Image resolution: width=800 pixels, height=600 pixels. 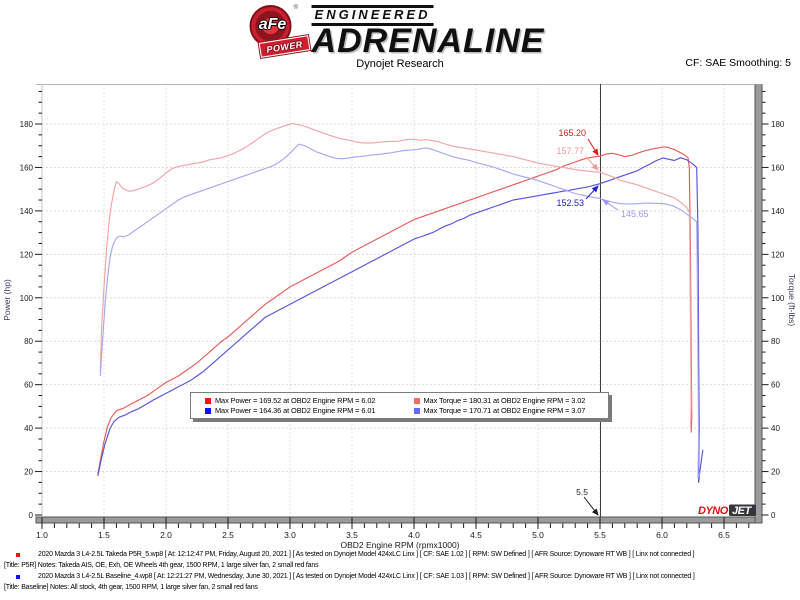 I want to click on run1-bullet-icon, so click(x=18, y=554).